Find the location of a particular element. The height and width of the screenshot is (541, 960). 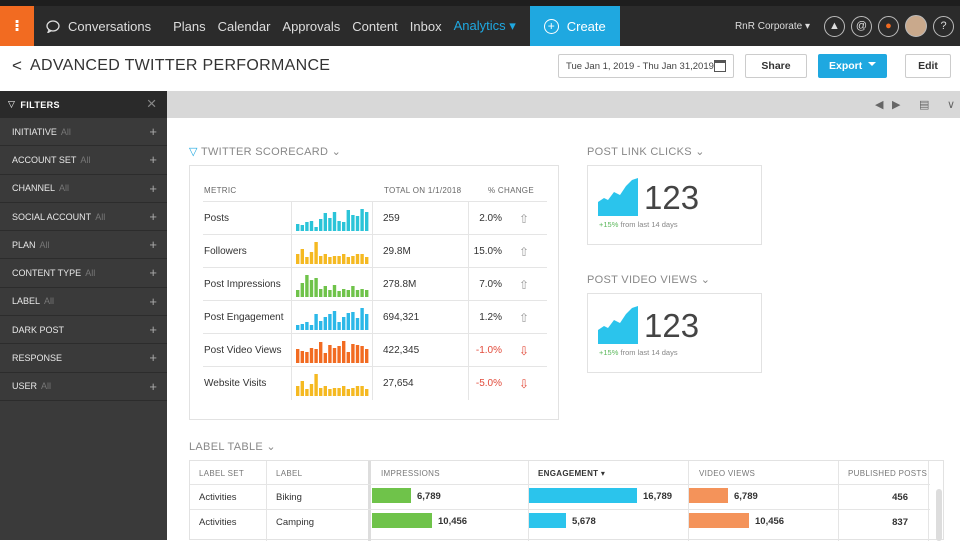

impressions-value: 6,789 is located at coordinates (429, 496).